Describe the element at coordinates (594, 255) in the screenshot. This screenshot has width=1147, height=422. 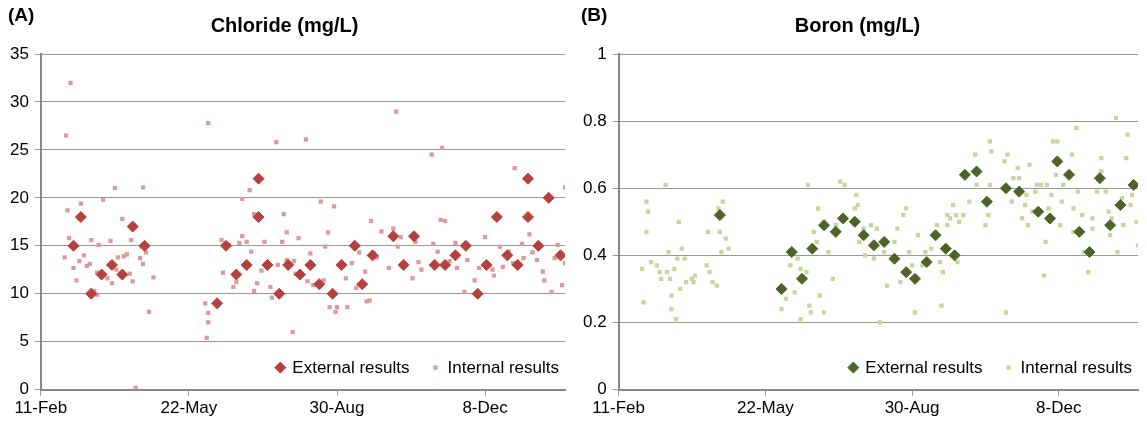
I see `y-tick-label: 0.4` at that location.